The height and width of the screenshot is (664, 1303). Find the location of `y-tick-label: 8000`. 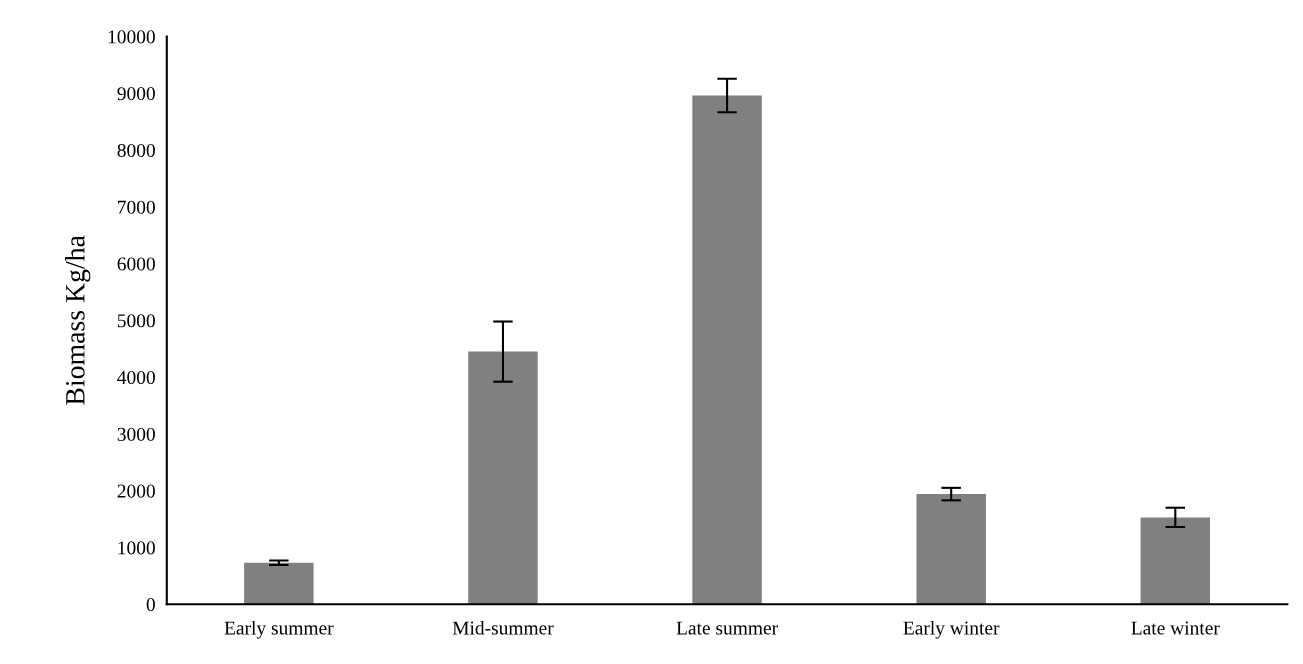

y-tick-label: 8000 is located at coordinates (136, 150).